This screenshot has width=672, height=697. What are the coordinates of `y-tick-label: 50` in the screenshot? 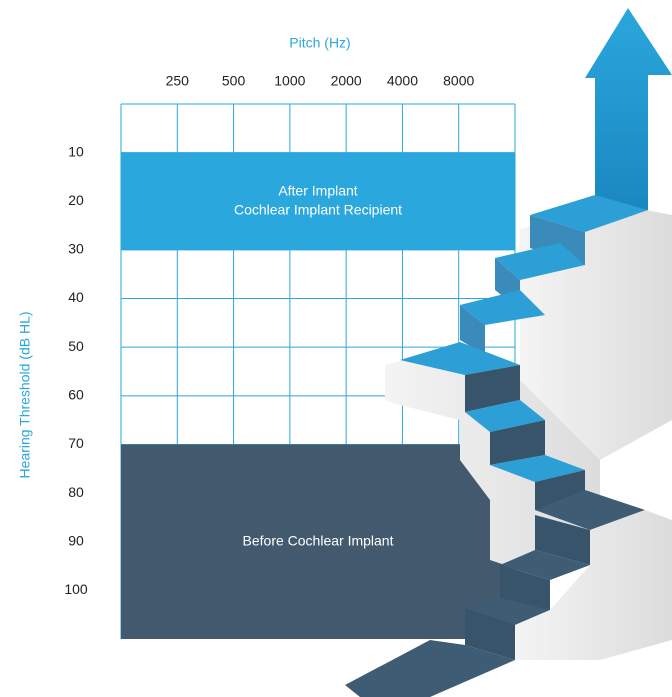 It's located at (76, 346).